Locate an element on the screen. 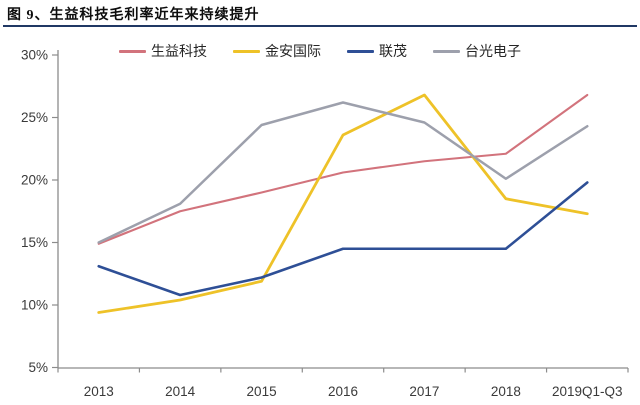 This screenshot has width=640, height=405. x-tick-label: 2019Q1-Q3 is located at coordinates (587, 391).